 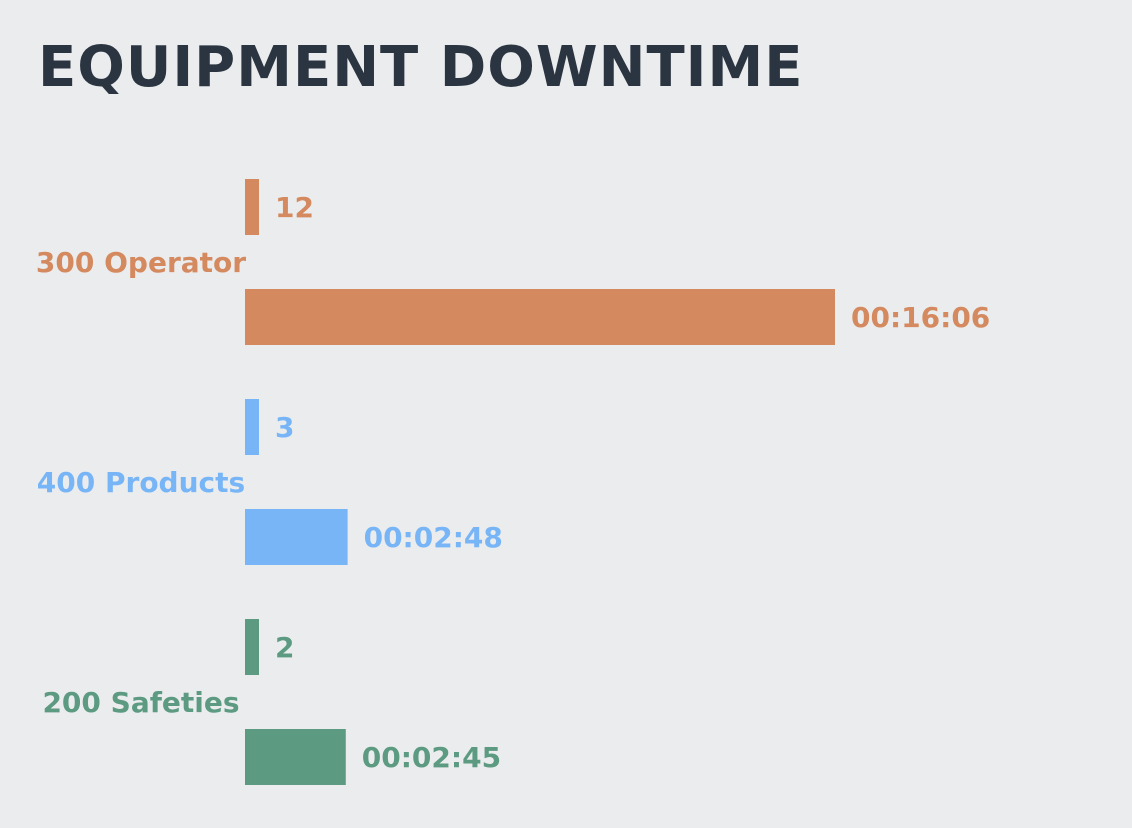 What do you see at coordinates (431, 757) in the screenshot?
I see `duration-value-label: 00:02:45` at bounding box center [431, 757].